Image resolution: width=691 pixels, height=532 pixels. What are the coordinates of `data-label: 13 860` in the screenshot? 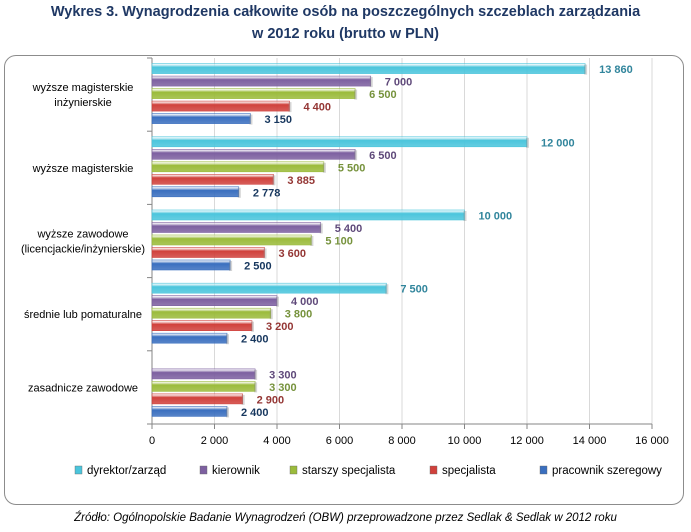 It's located at (616, 70).